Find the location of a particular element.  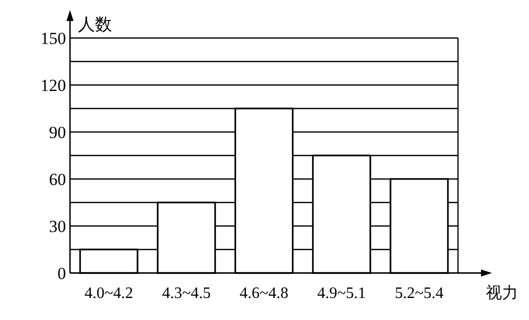

x-tick-label: 4.0~4.2 is located at coordinates (109, 293).